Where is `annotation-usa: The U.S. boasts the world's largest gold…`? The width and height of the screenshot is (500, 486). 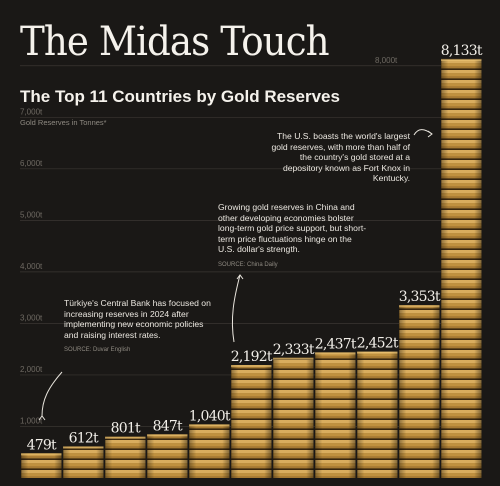 annotation-usa: The U.S. boasts the world's largest gold… is located at coordinates (336, 157).